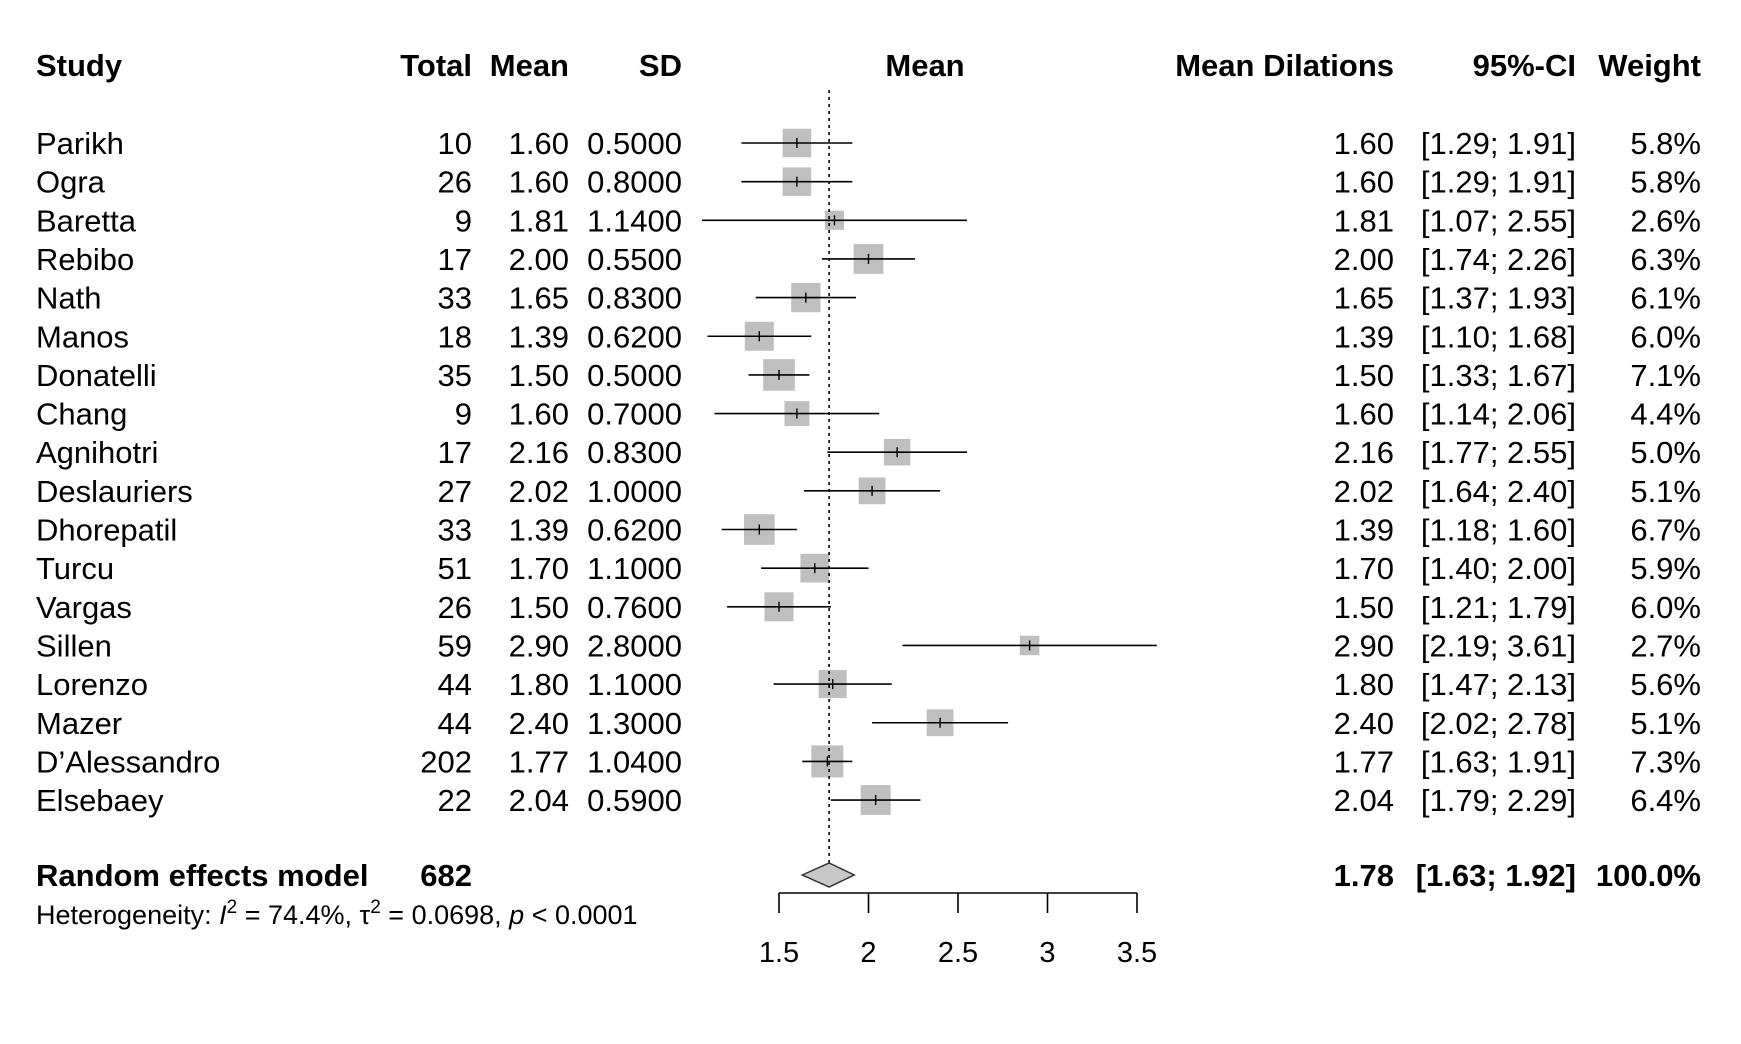  Describe the element at coordinates (529, 65) in the screenshot. I see `header-mean: Mean` at that location.